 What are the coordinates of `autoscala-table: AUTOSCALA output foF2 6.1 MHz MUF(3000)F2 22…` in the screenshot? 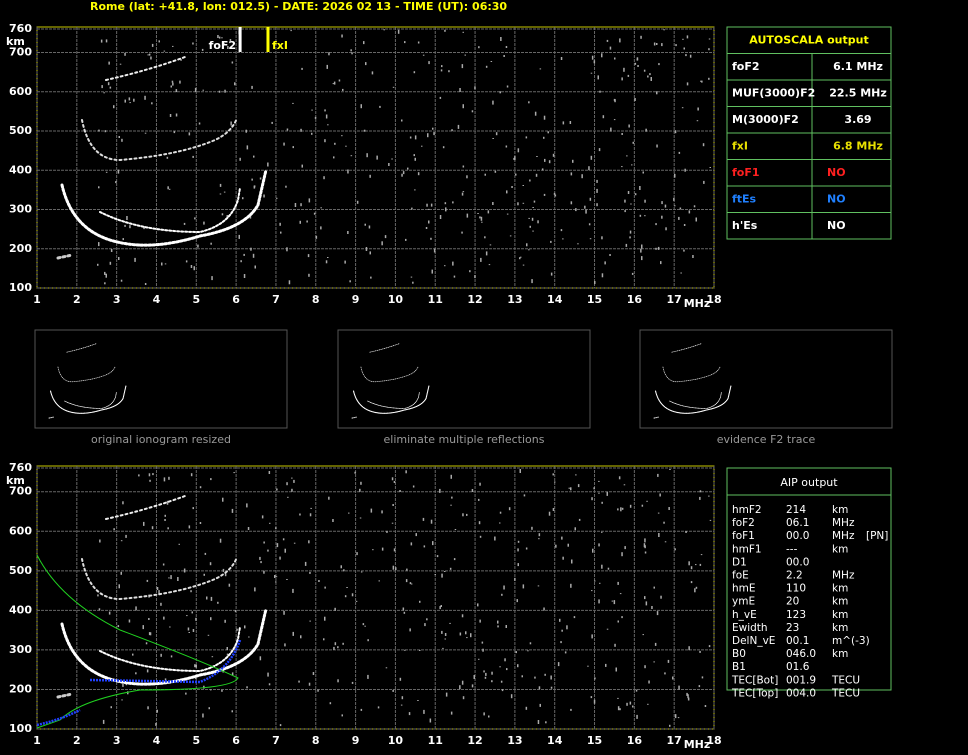 It's located at (809, 133).